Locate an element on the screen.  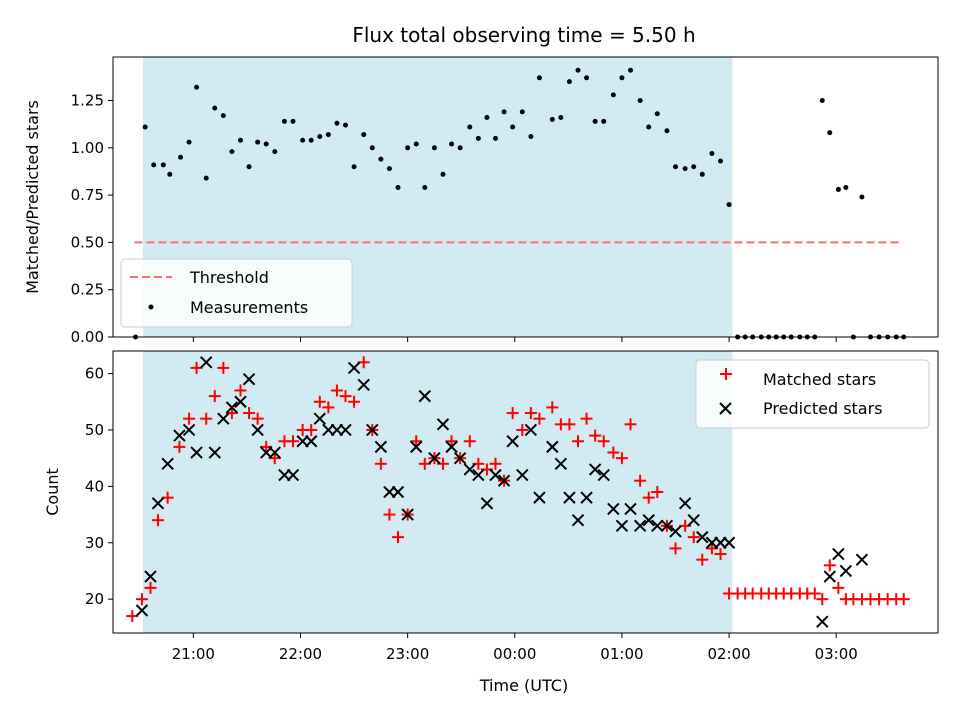
top-y-axis: 0.00 0.25 0.50 0.75 1.00 1.25 is located at coordinates (92, 219).